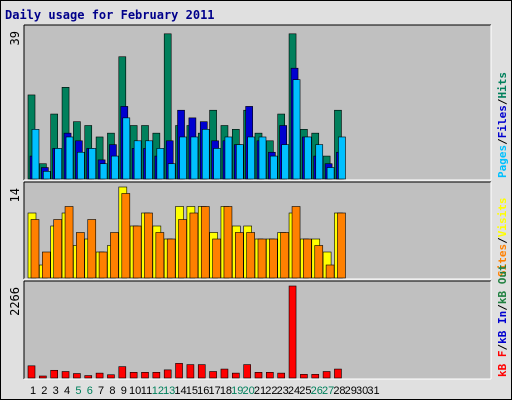 Image resolution: width=512 pixels, height=401 pixels. Describe the element at coordinates (339, 391) in the screenshot. I see `day-label: 28` at that location.